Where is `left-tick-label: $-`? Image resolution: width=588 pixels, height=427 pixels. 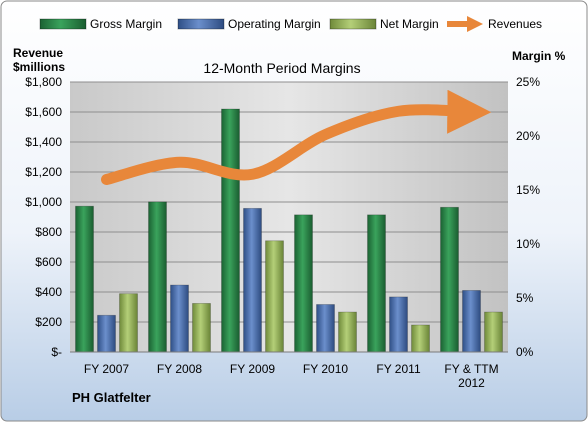
left-tick-label: $- is located at coordinates (56, 352).